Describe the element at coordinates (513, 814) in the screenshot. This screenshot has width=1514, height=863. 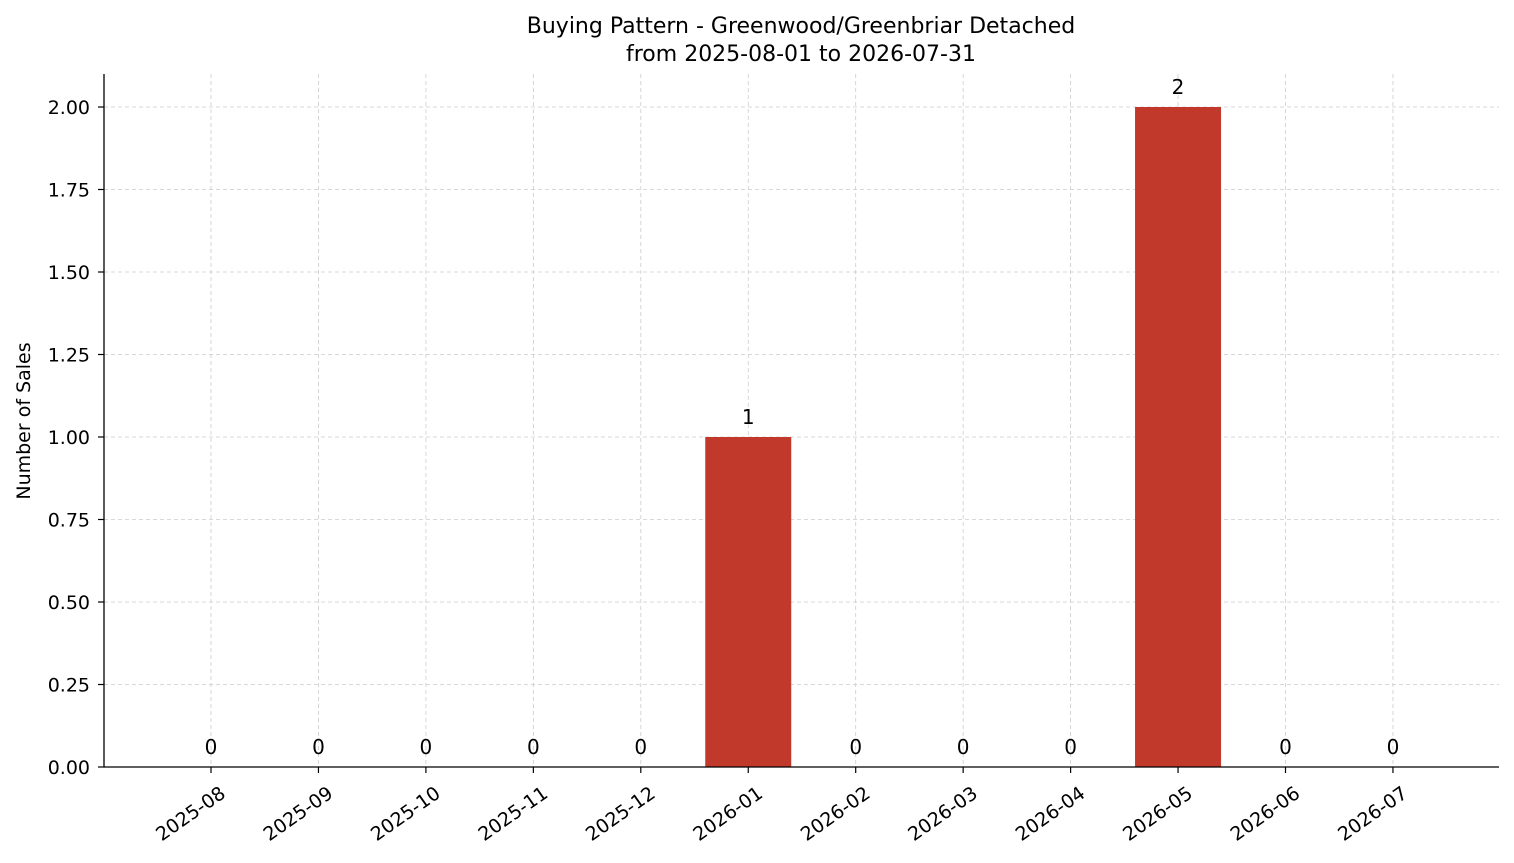
I see `x-tick-label: 2025-11` at that location.